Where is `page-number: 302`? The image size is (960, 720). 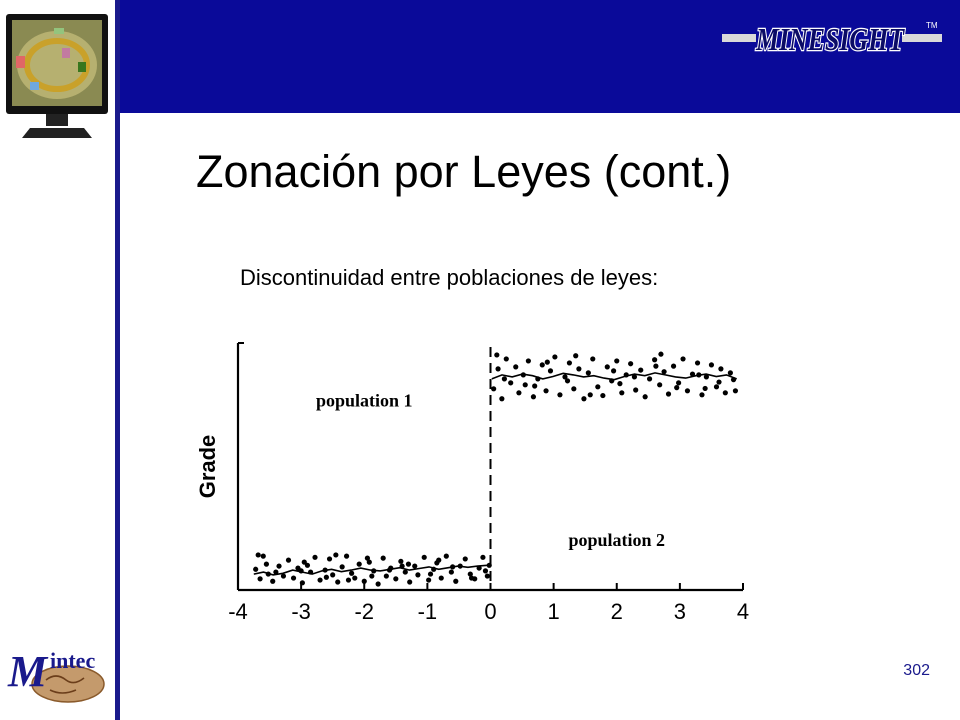
page-number: 302 is located at coordinates (916, 670).